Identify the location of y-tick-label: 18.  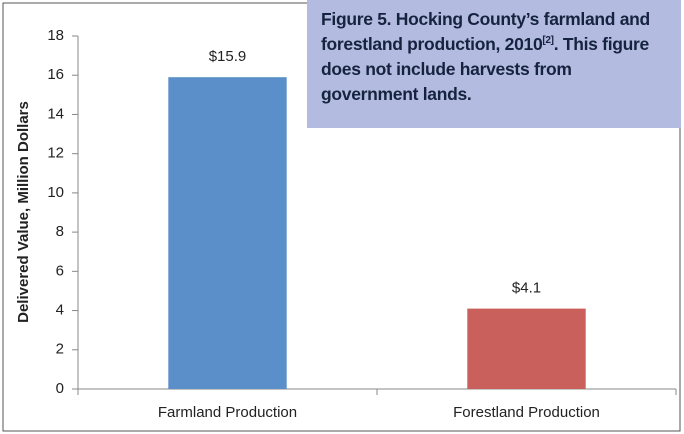
(55, 35).